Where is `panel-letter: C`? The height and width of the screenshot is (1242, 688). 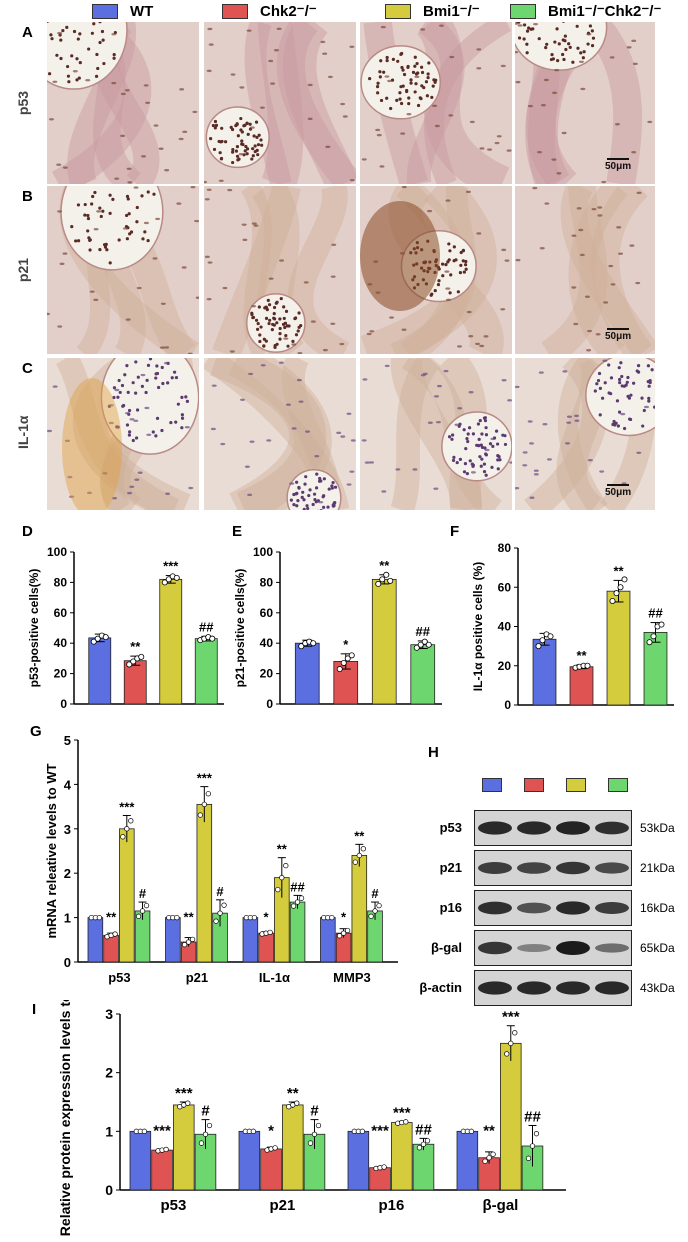 panel-letter: C is located at coordinates (27, 368).